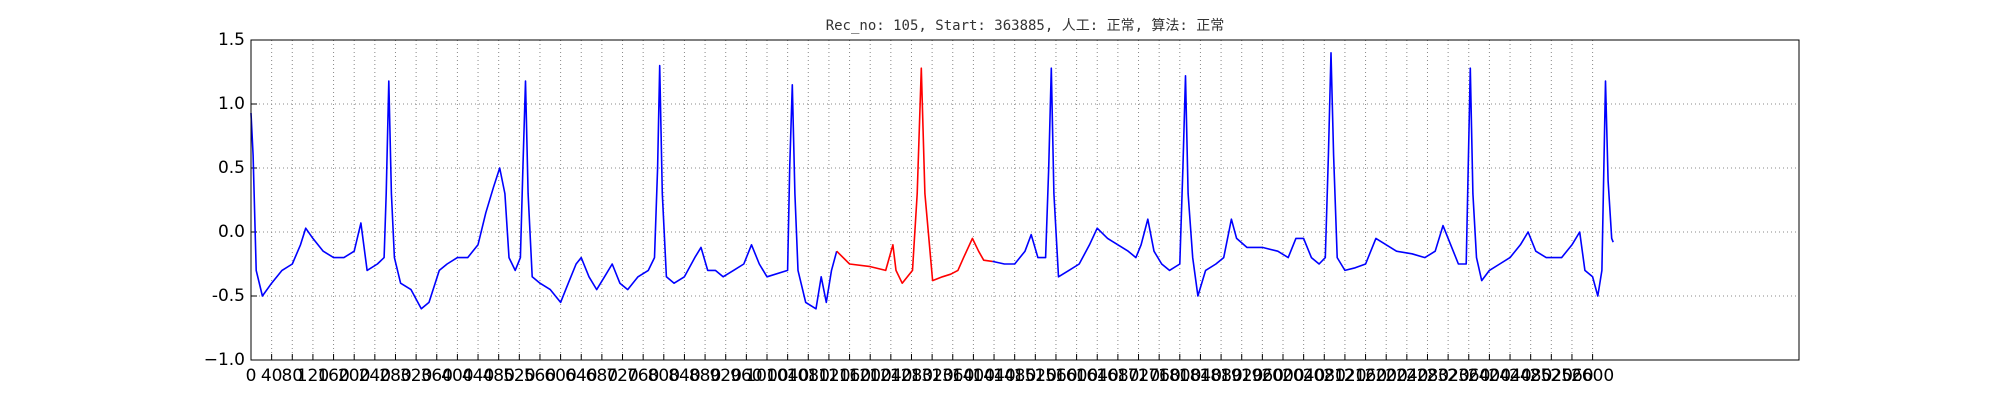 The image size is (2000, 400). Describe the element at coordinates (354, 376) in the screenshot. I see `x-tick-label: 200` at that location.